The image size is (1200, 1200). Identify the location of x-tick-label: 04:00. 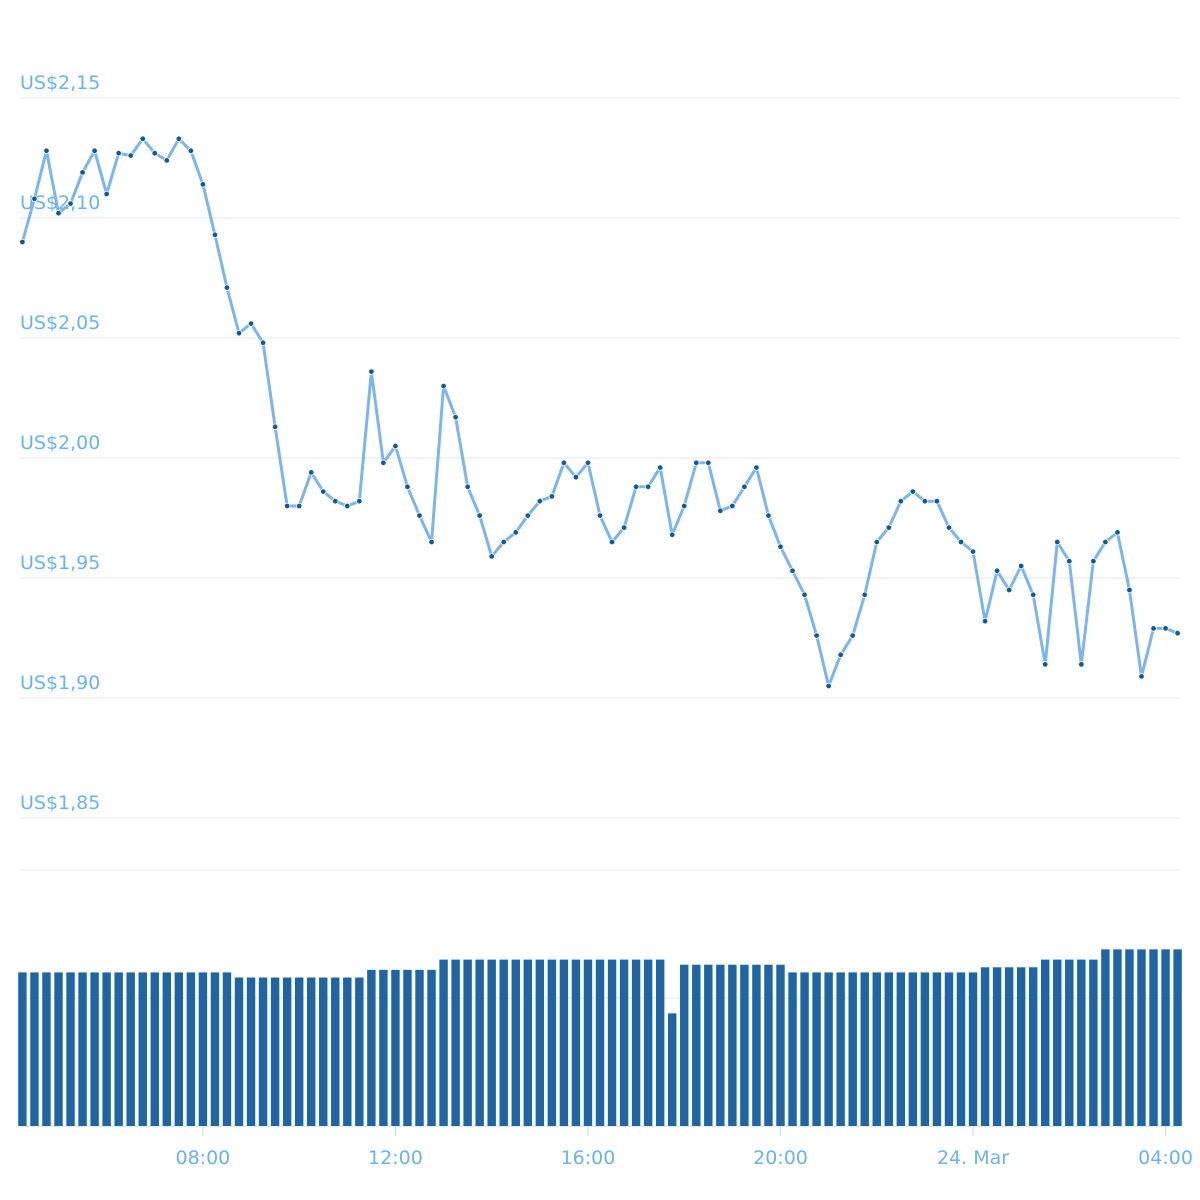
(1165, 1158).